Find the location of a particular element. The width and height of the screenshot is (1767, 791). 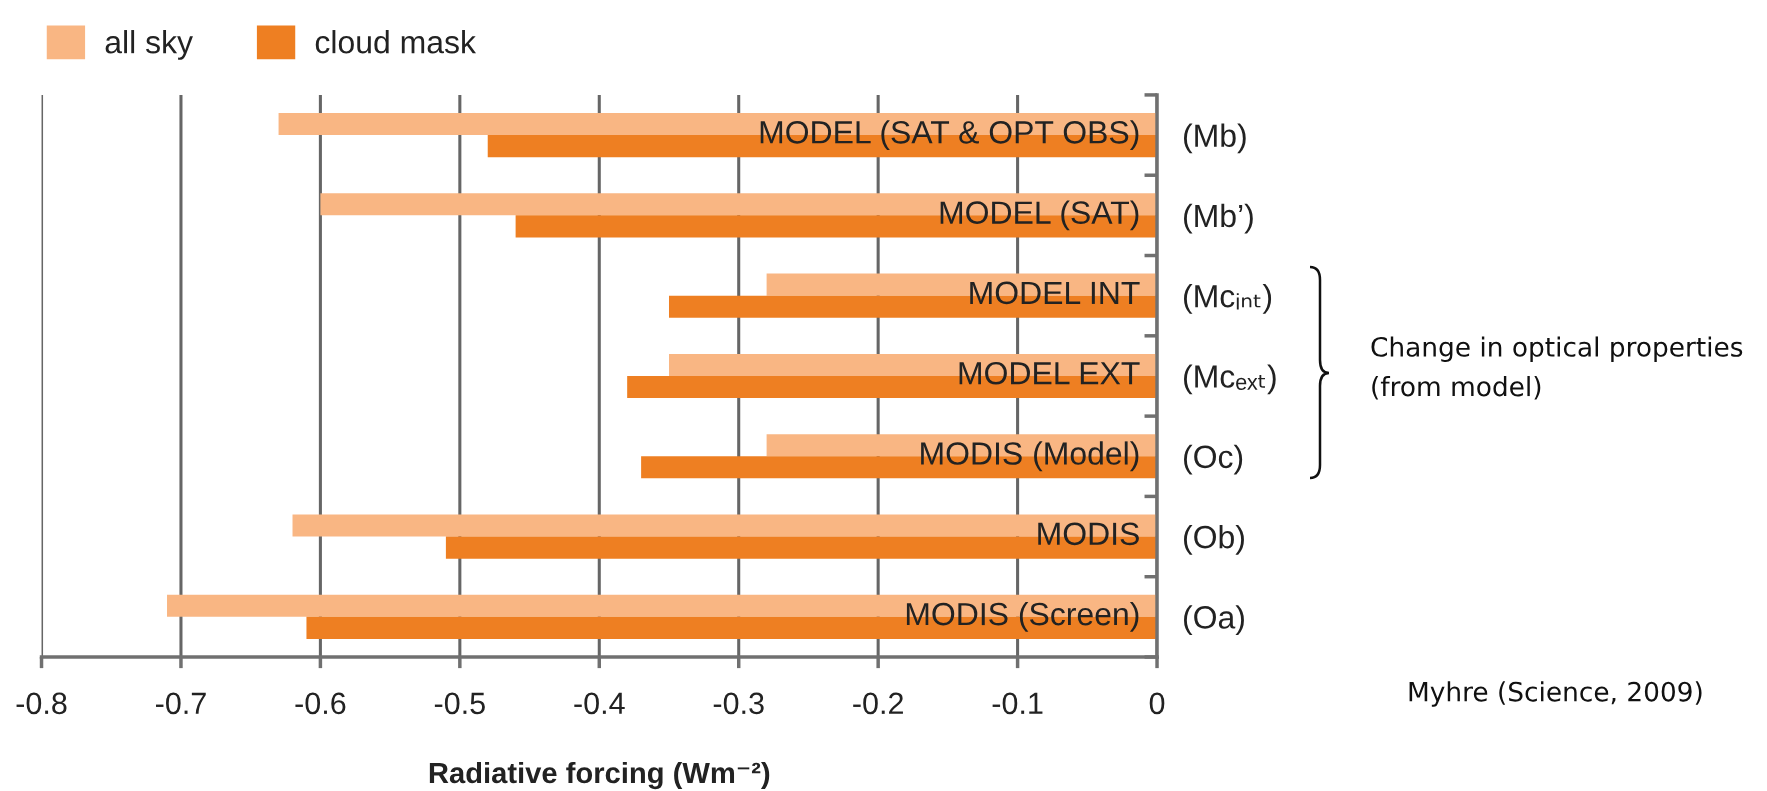

x-tick-label: -0.7 is located at coordinates (181, 703).